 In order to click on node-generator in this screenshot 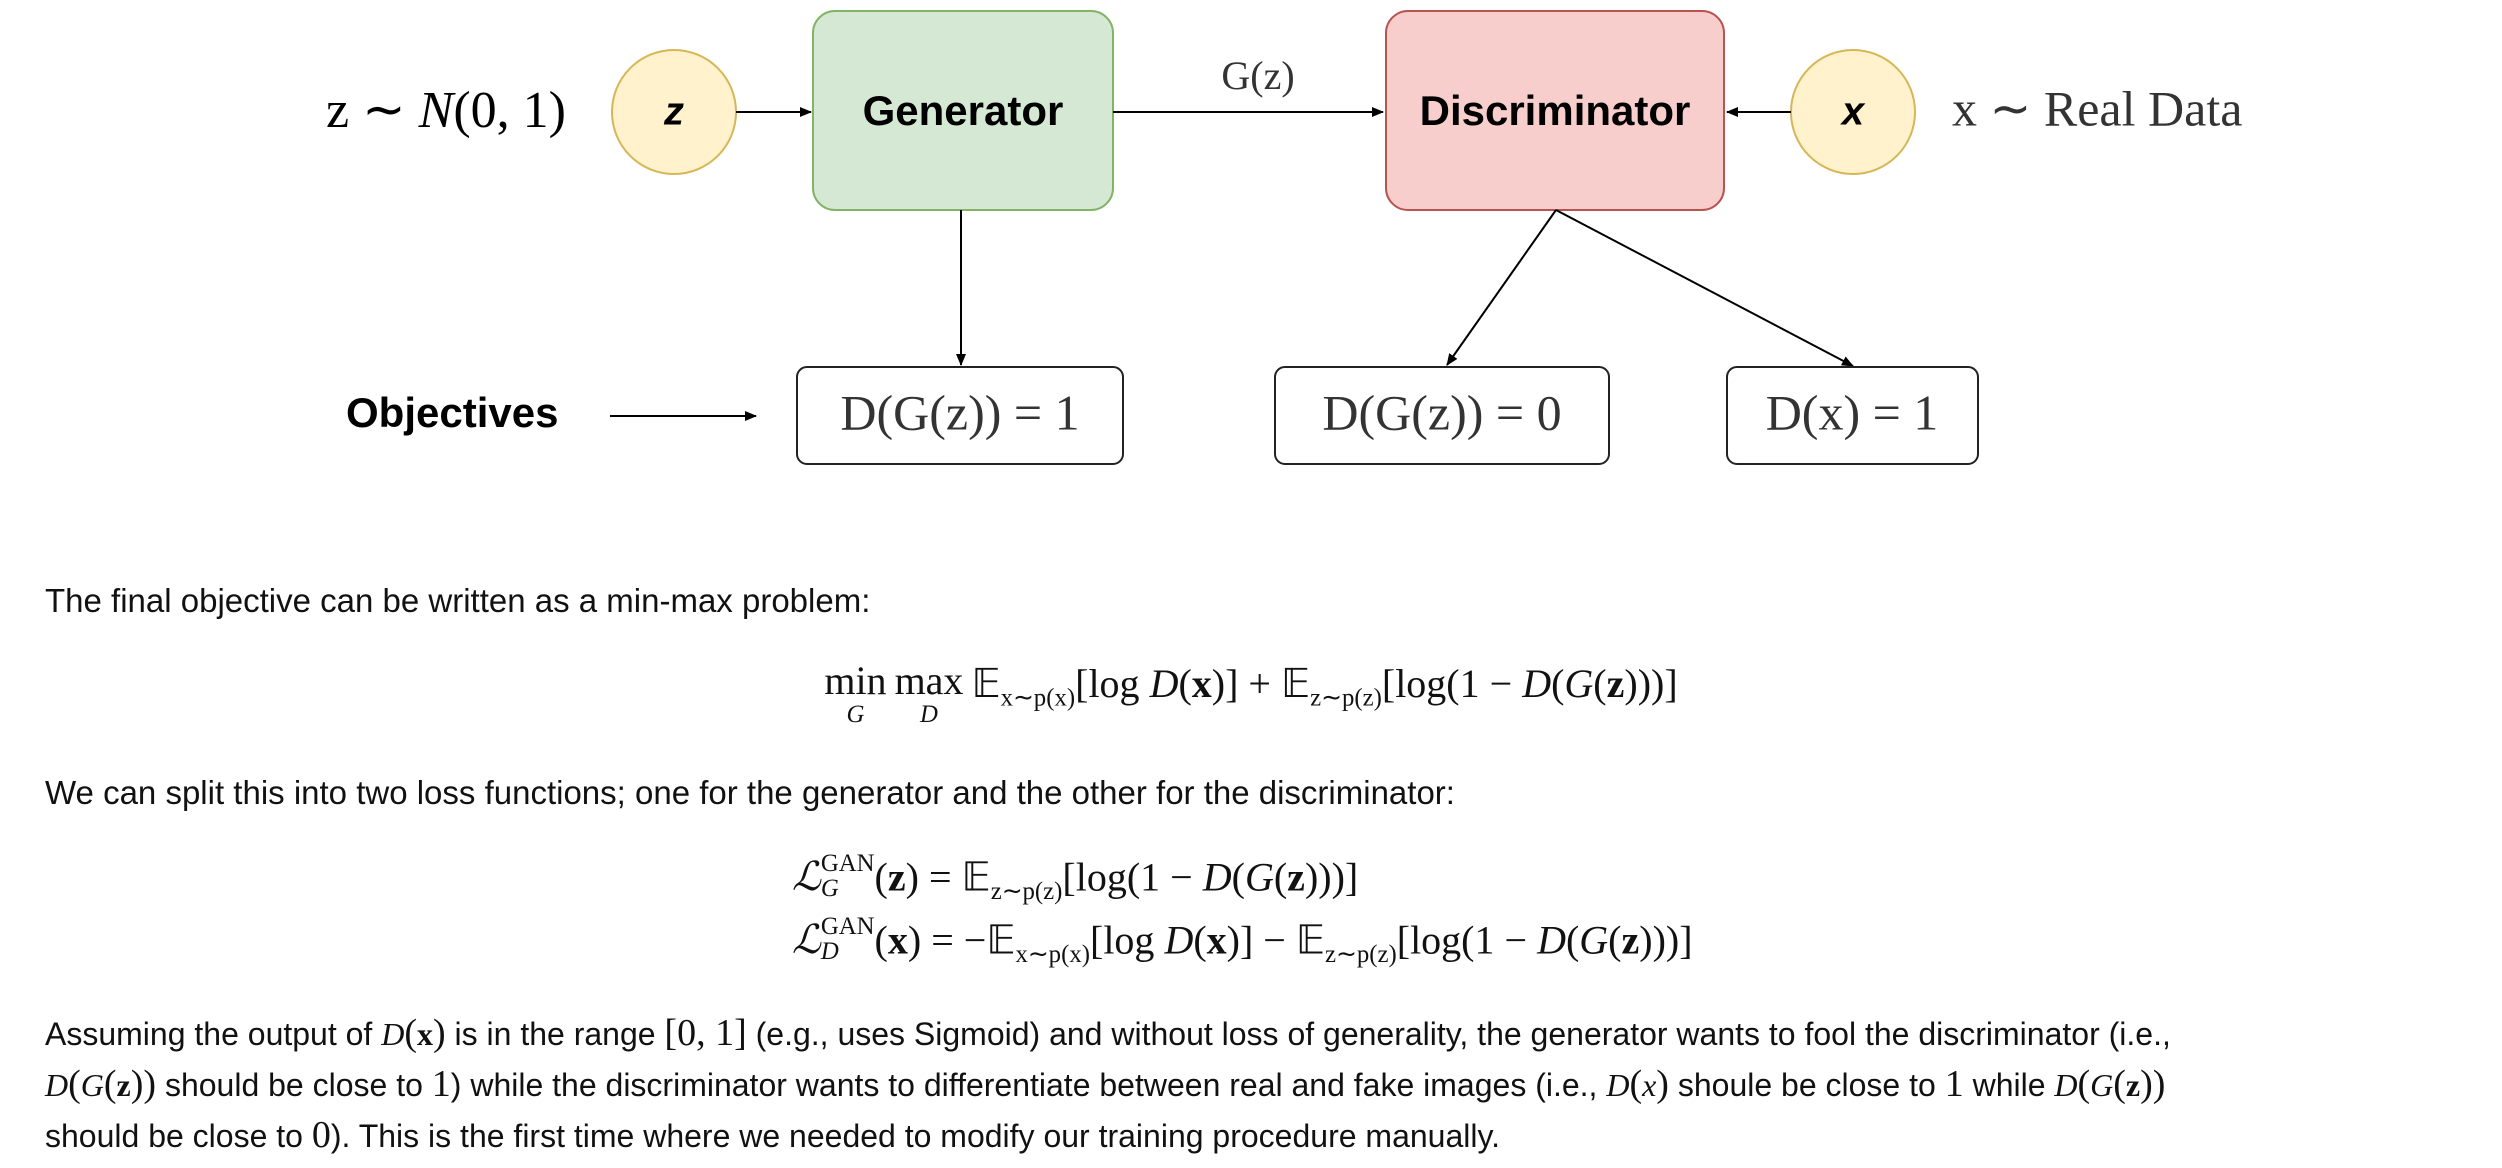, I will do `click(963, 110)`.